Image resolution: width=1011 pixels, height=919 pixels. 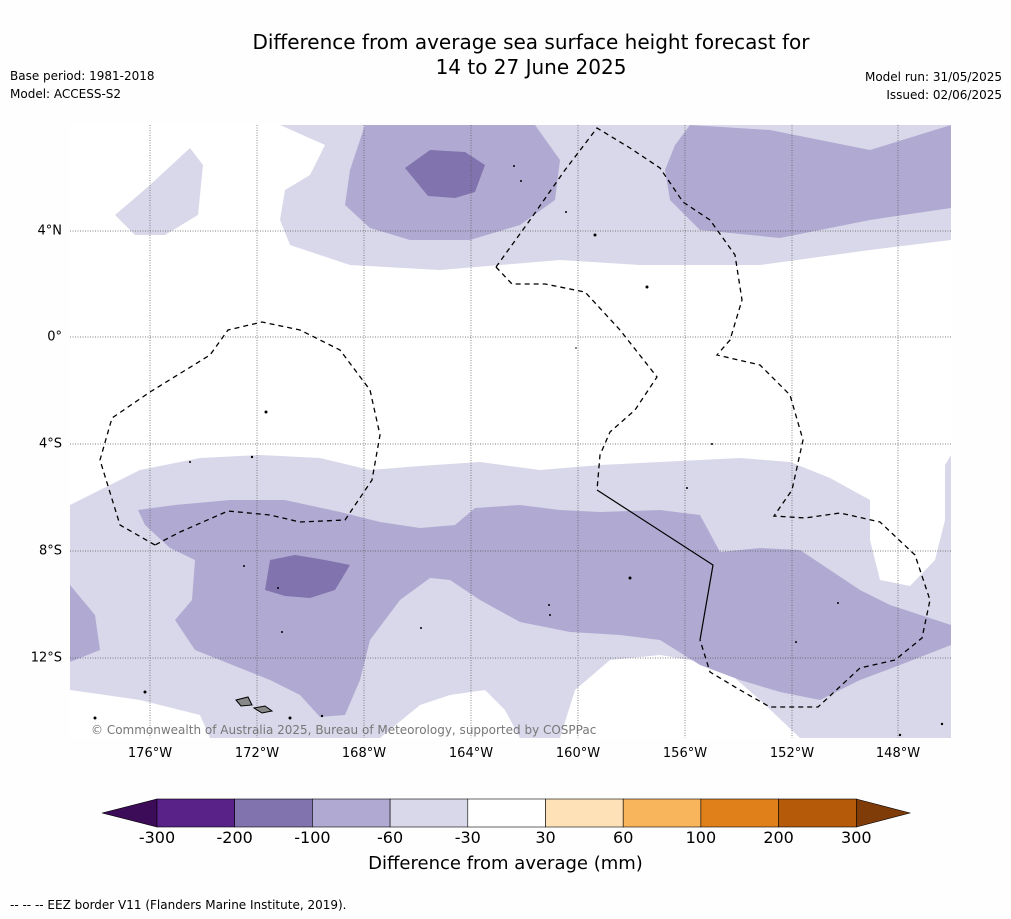 What do you see at coordinates (46, 658) in the screenshot?
I see `lat-label-12s: 12°S` at bounding box center [46, 658].